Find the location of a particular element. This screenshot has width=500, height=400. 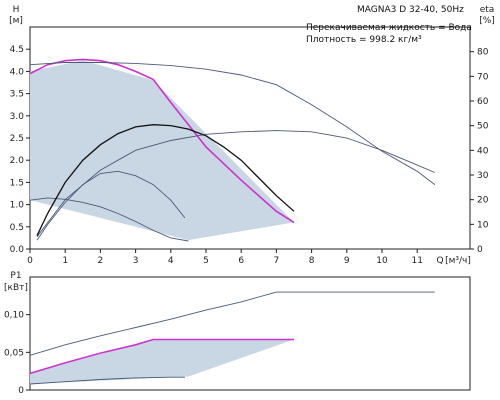

x-axis-ticks: 0 1 2 3 4 5 6 7 8 9 10 11 is located at coordinates (225, 257).